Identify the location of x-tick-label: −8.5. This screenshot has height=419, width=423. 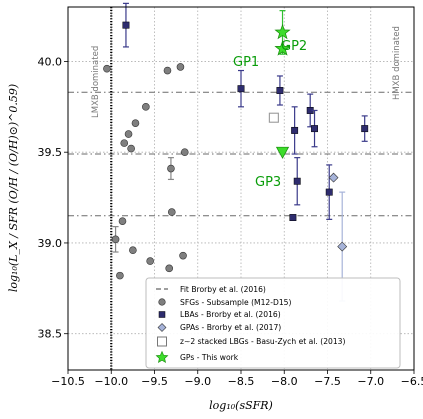
(241, 381).